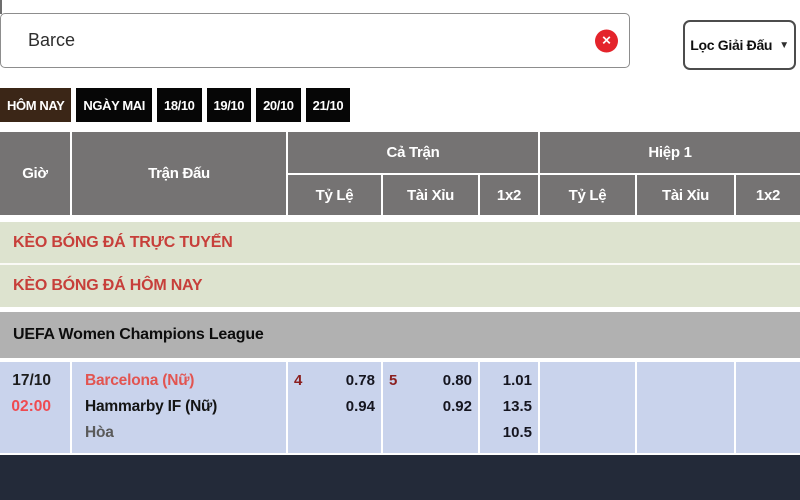 The width and height of the screenshot is (800, 500). I want to click on away-team-name: Hammarby IF (Nữ), so click(151, 406).